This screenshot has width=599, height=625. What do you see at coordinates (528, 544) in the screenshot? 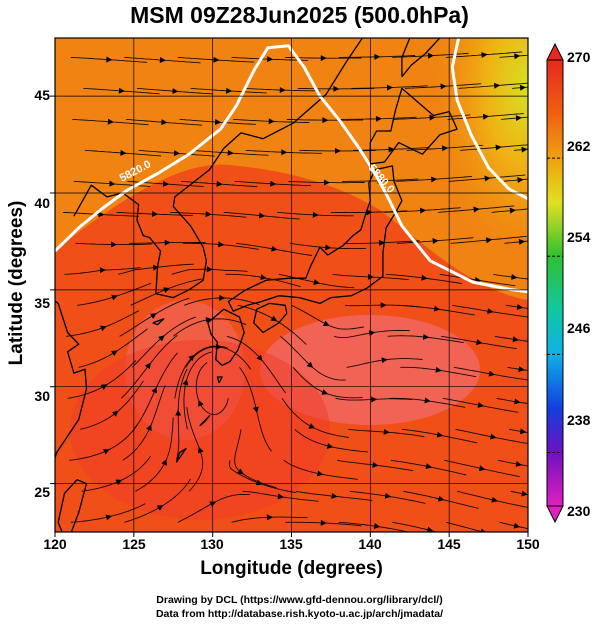
I see `x-tick-label: 150` at bounding box center [528, 544].